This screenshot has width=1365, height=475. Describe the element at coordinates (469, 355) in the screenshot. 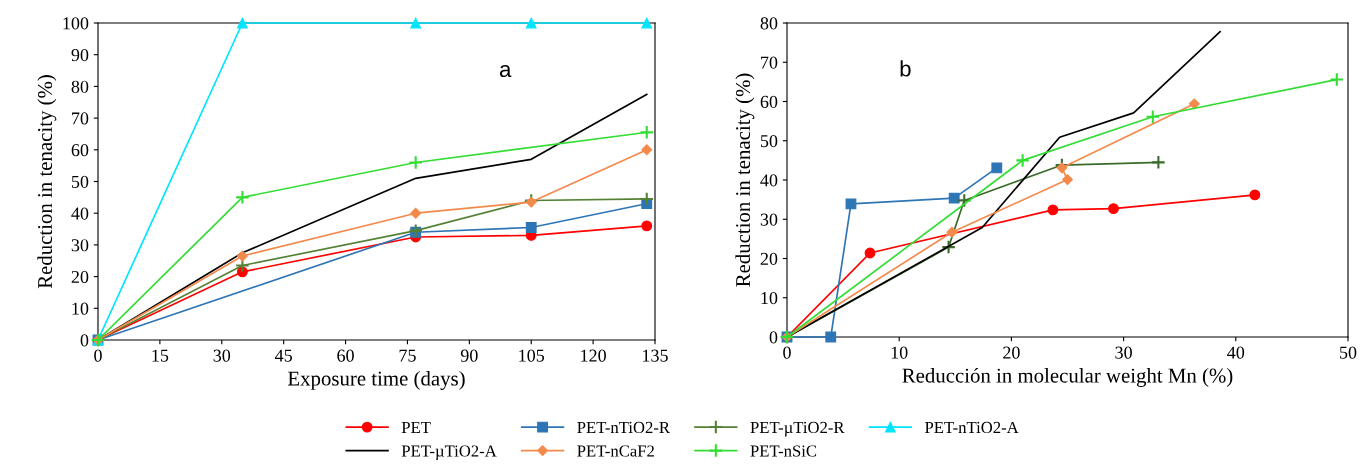

I see `x-tick-label: 90` at that location.